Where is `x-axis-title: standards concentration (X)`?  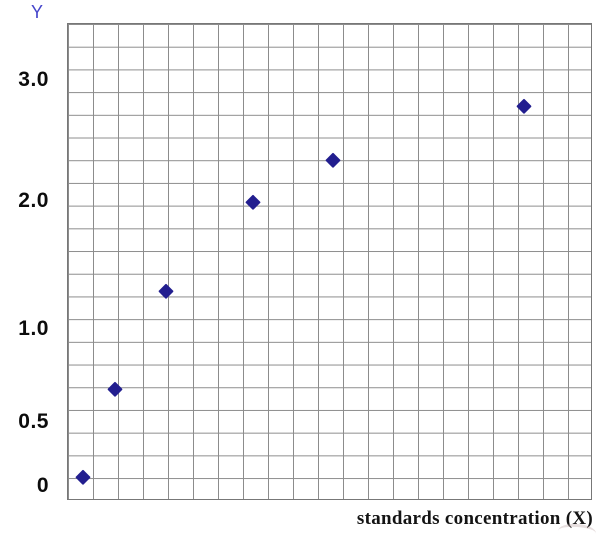
x-axis-title: standards concentration (X) is located at coordinates (474, 518).